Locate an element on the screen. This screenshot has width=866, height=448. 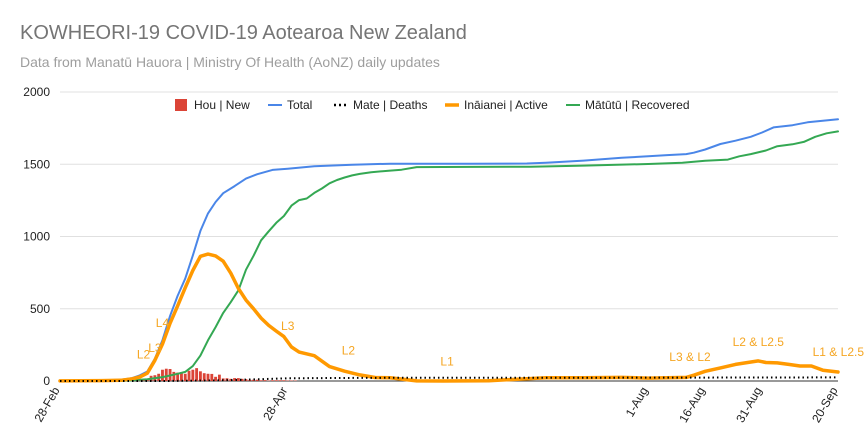
x-tick-label: 16-Aug is located at coordinates (691, 405).